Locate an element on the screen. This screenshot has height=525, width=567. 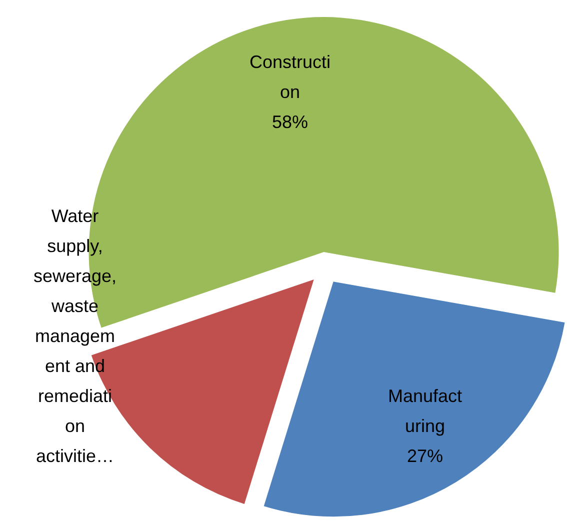
slice-label: Manufacturing is located at coordinates (425, 411).